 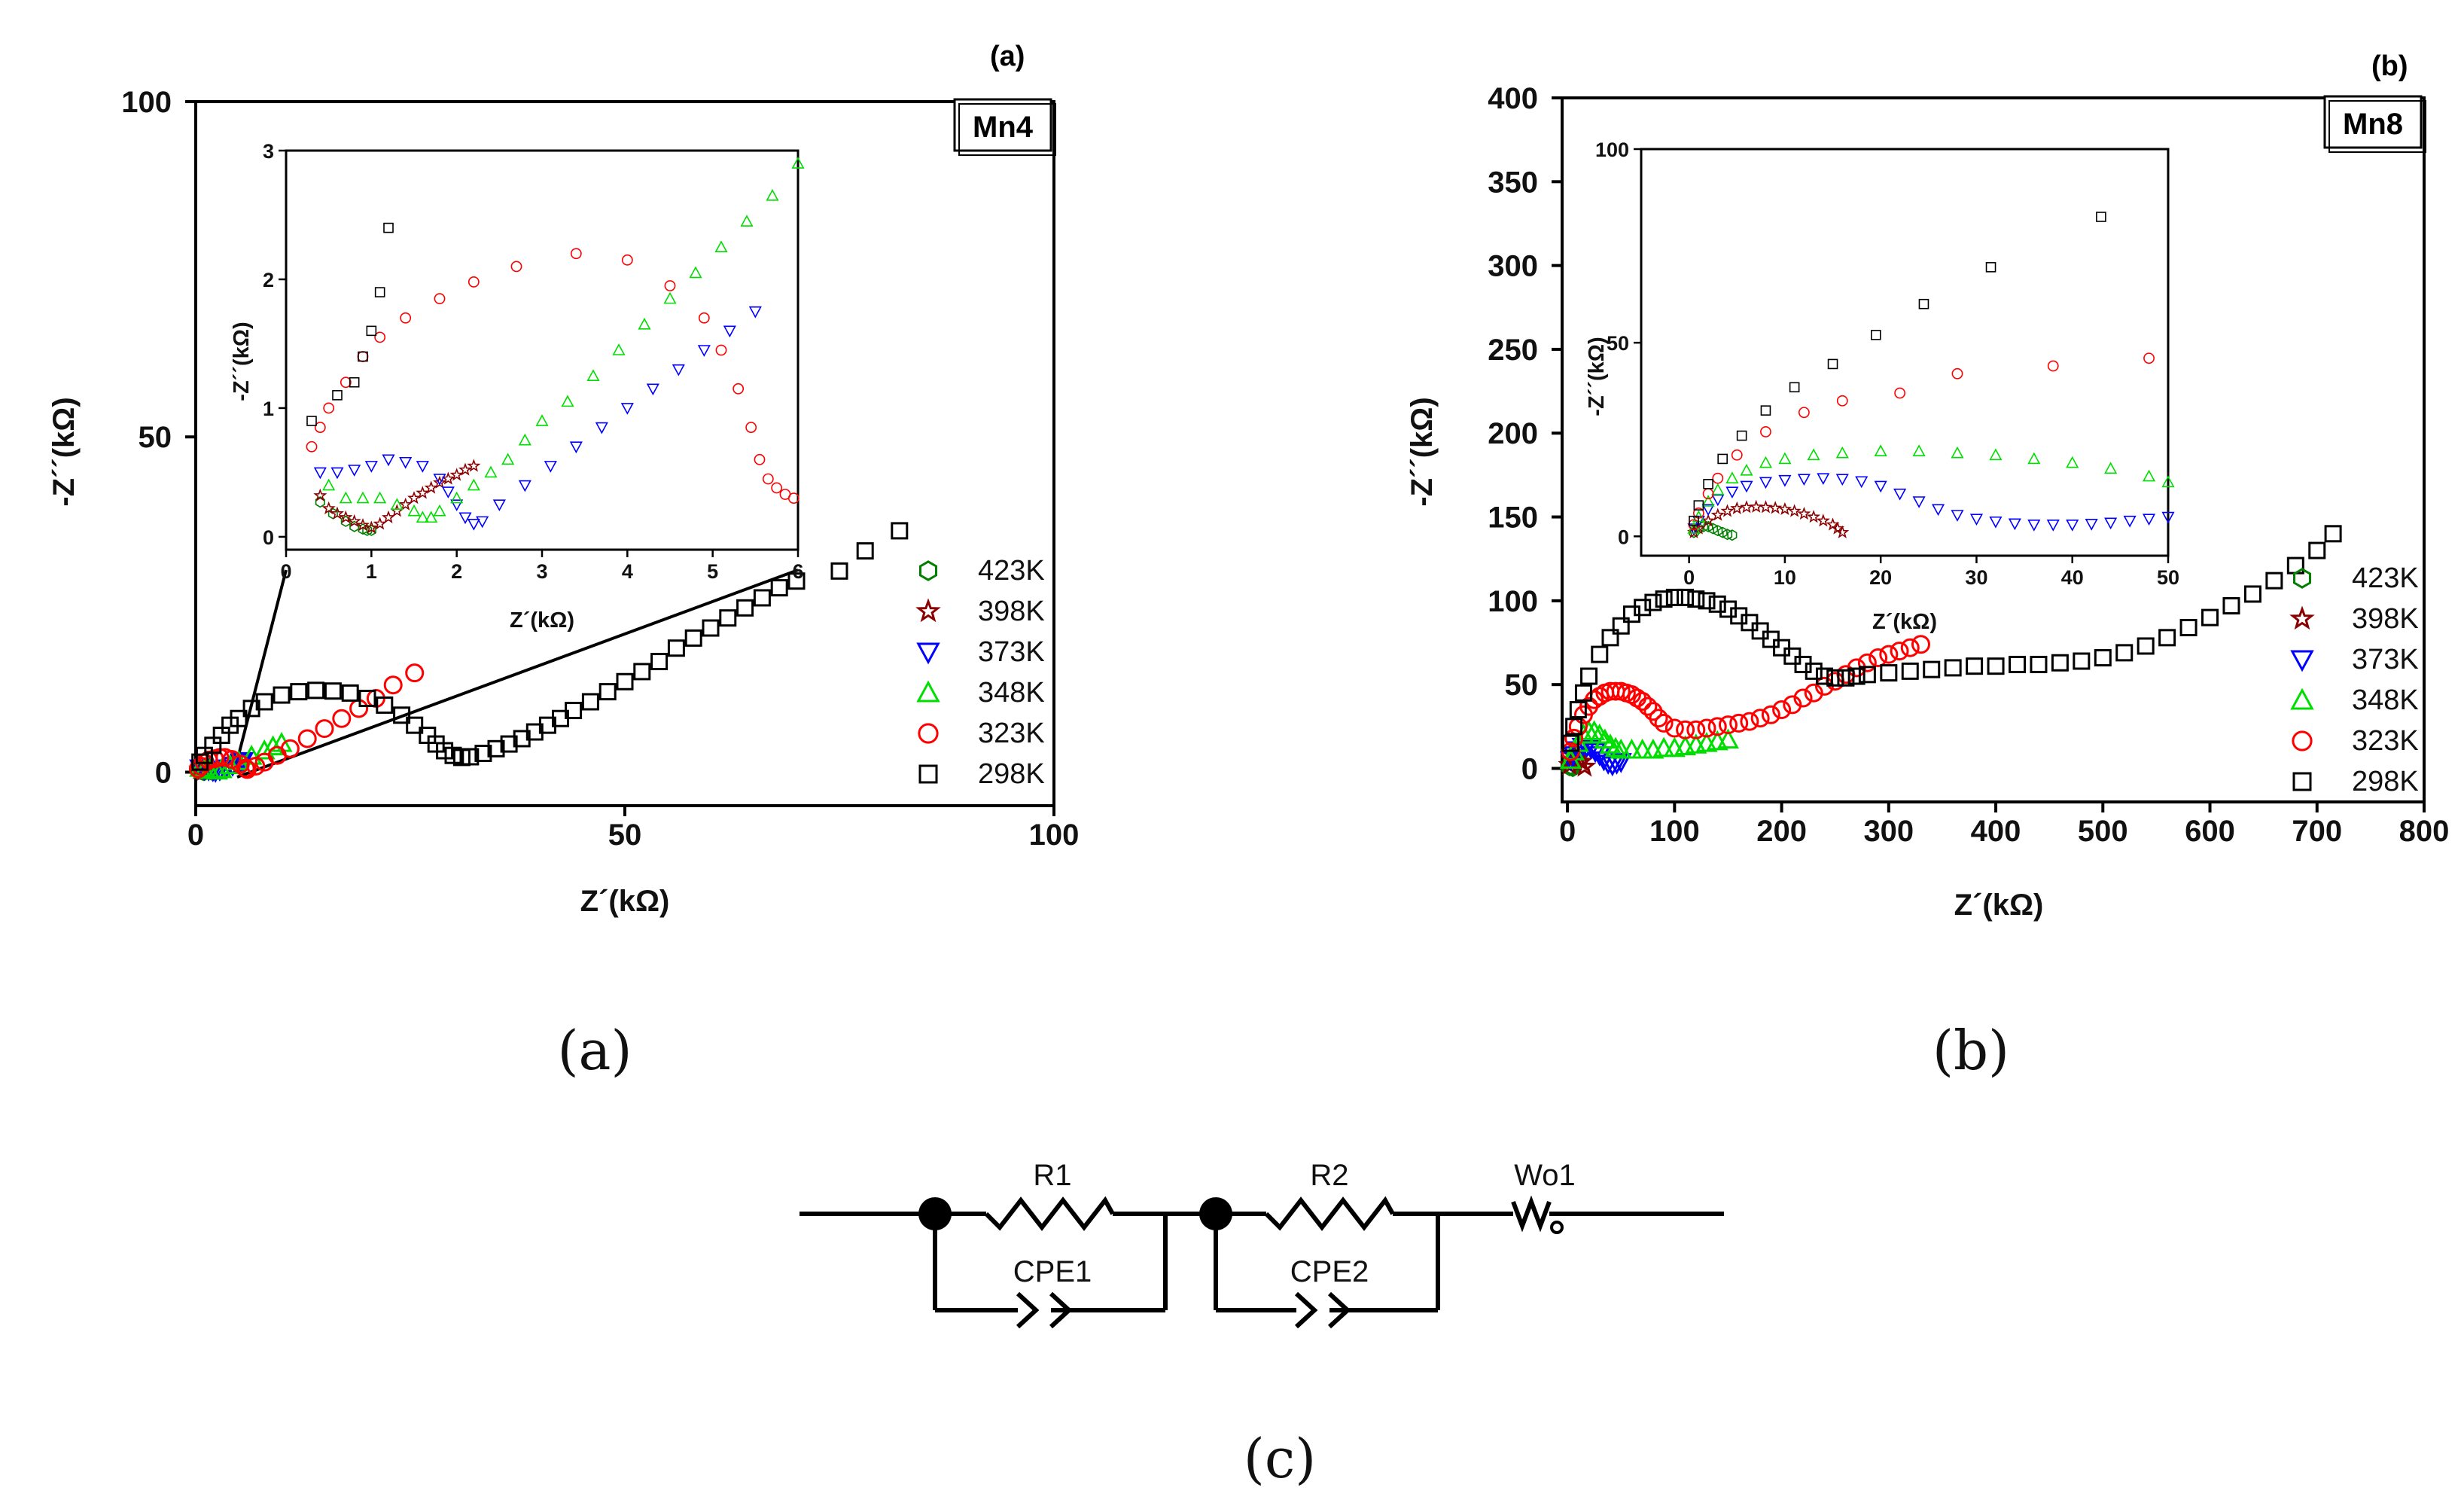 I want to click on x-tick-label: 1, so click(x=371, y=571).